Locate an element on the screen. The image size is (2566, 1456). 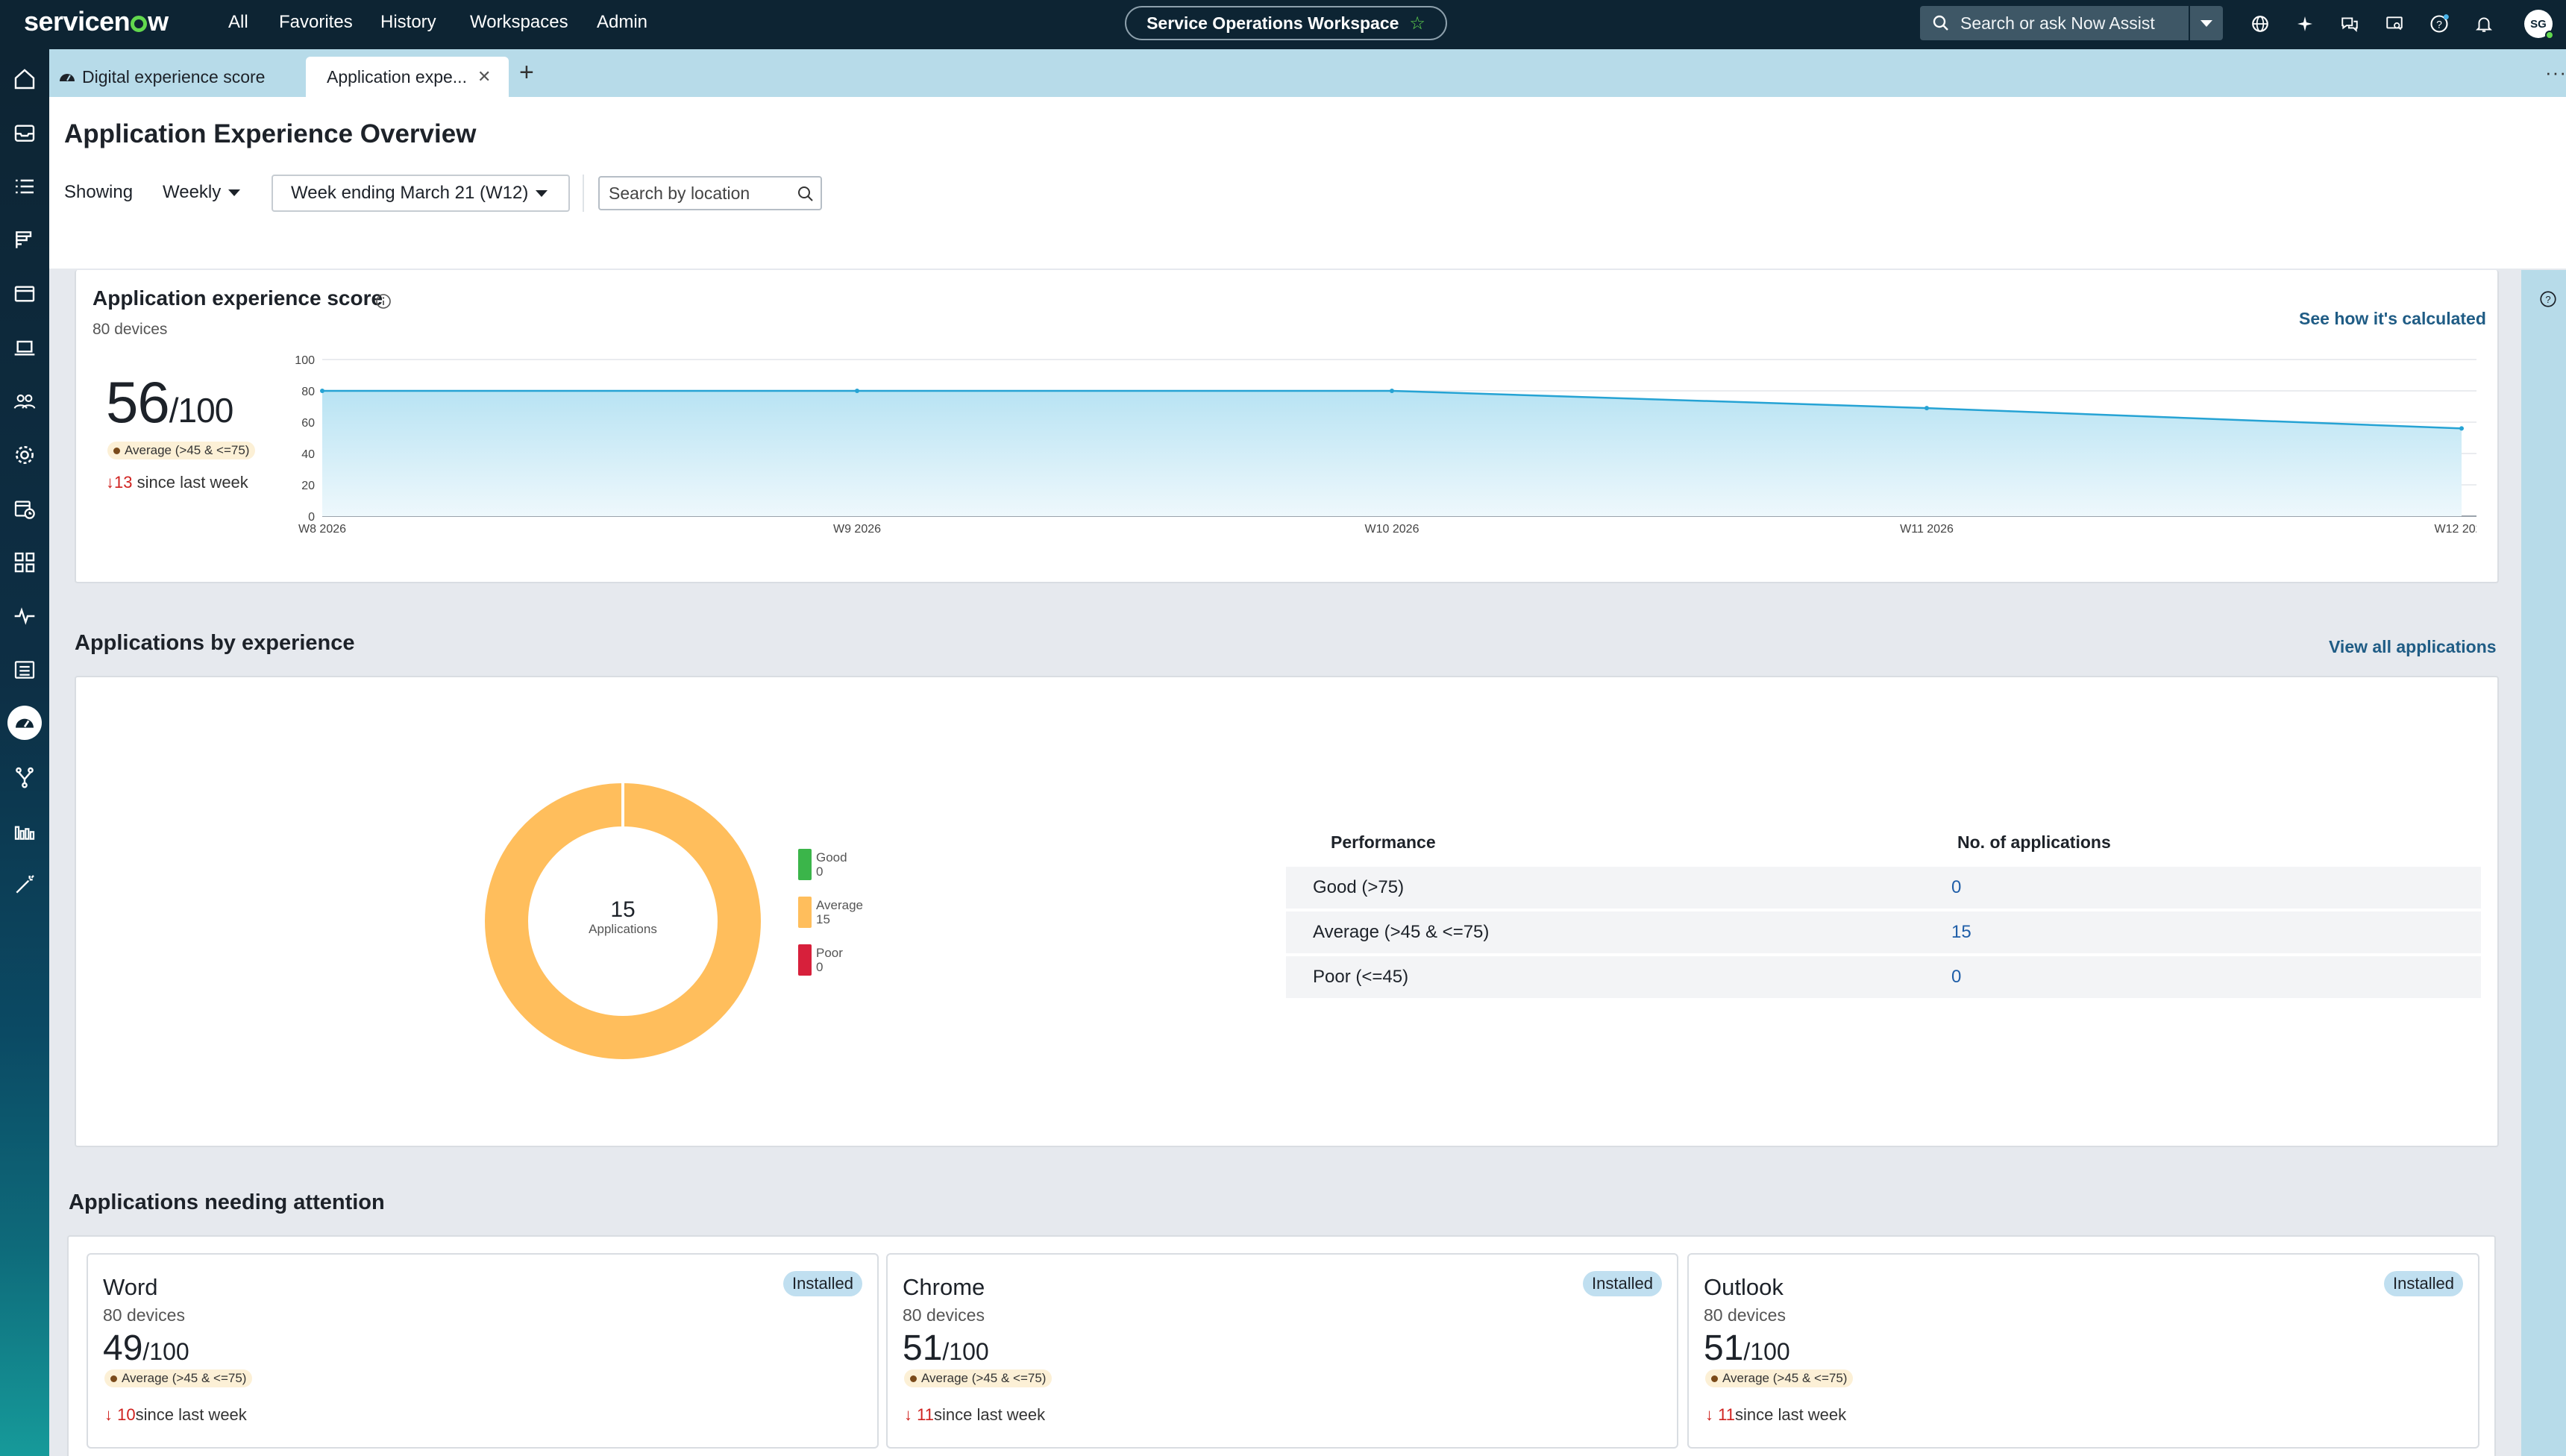
home-icon is located at coordinates (25, 79).